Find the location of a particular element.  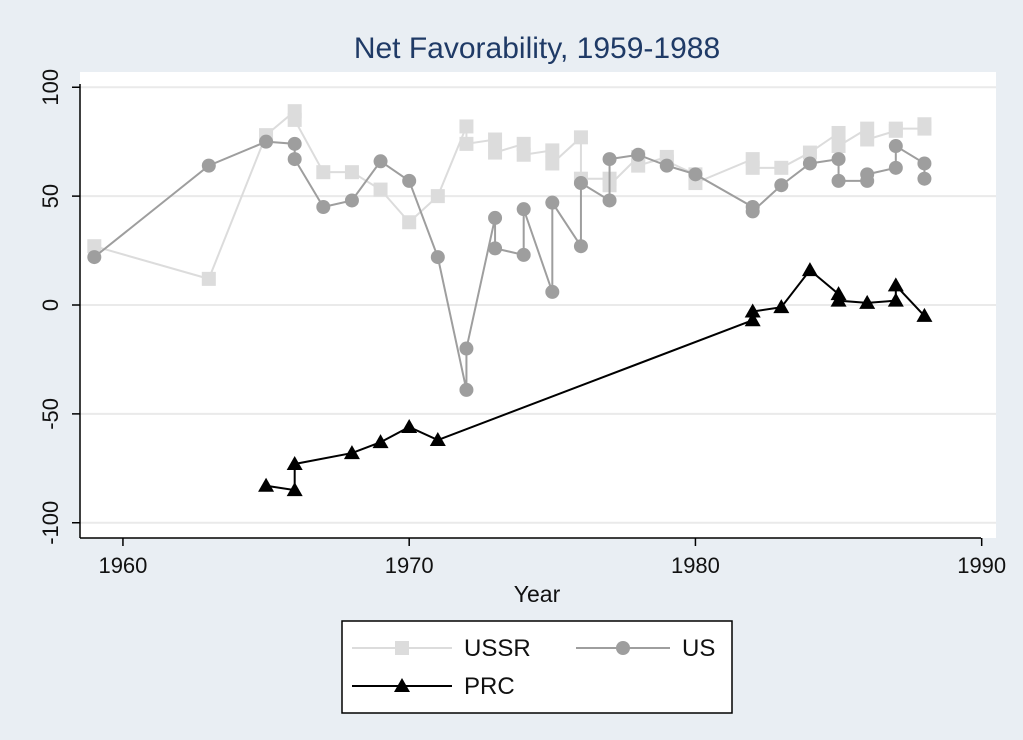

legend-item-prc: PRC is located at coordinates (433, 686).